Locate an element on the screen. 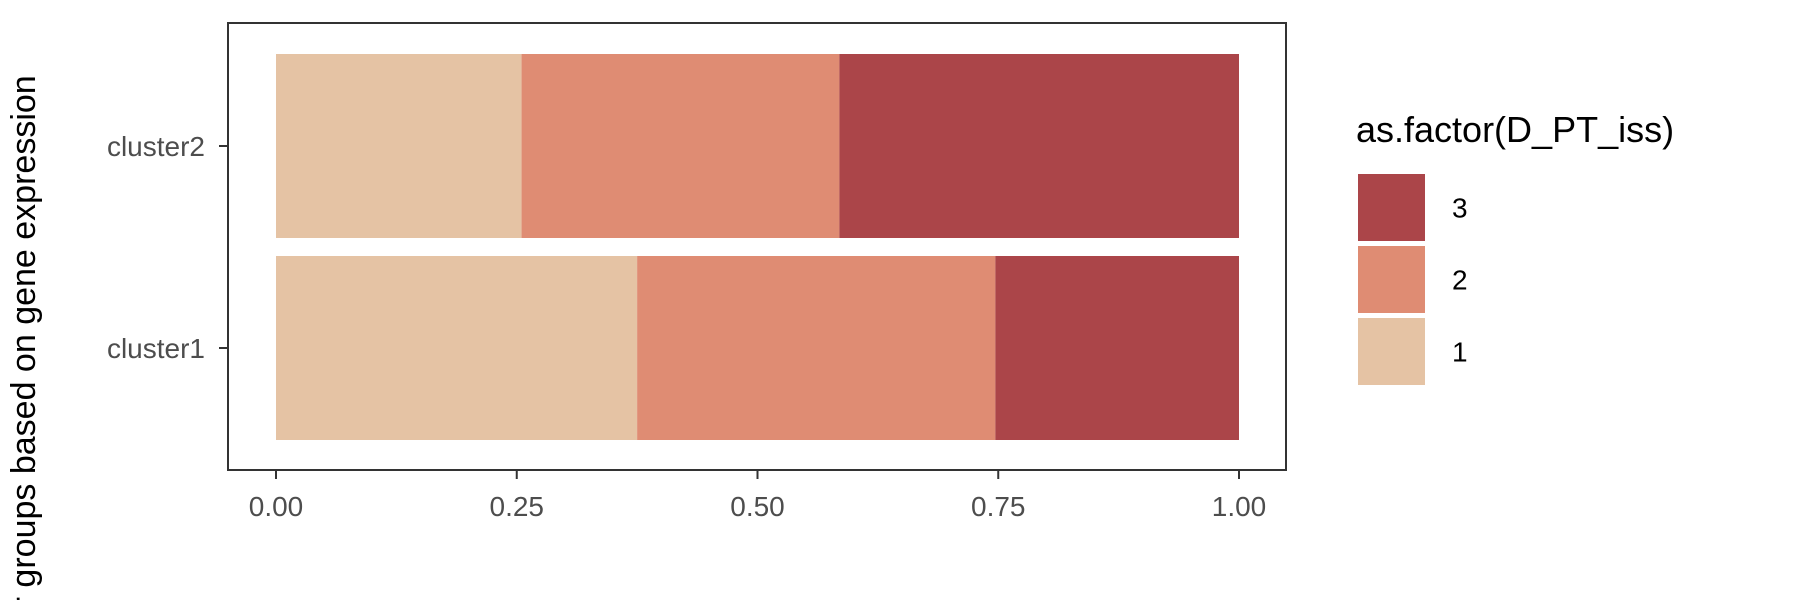 Image resolution: width=1800 pixels, height=600 pixels. legend: as.factor(D_PT_iss) 3 2 1 is located at coordinates (1515, 247).